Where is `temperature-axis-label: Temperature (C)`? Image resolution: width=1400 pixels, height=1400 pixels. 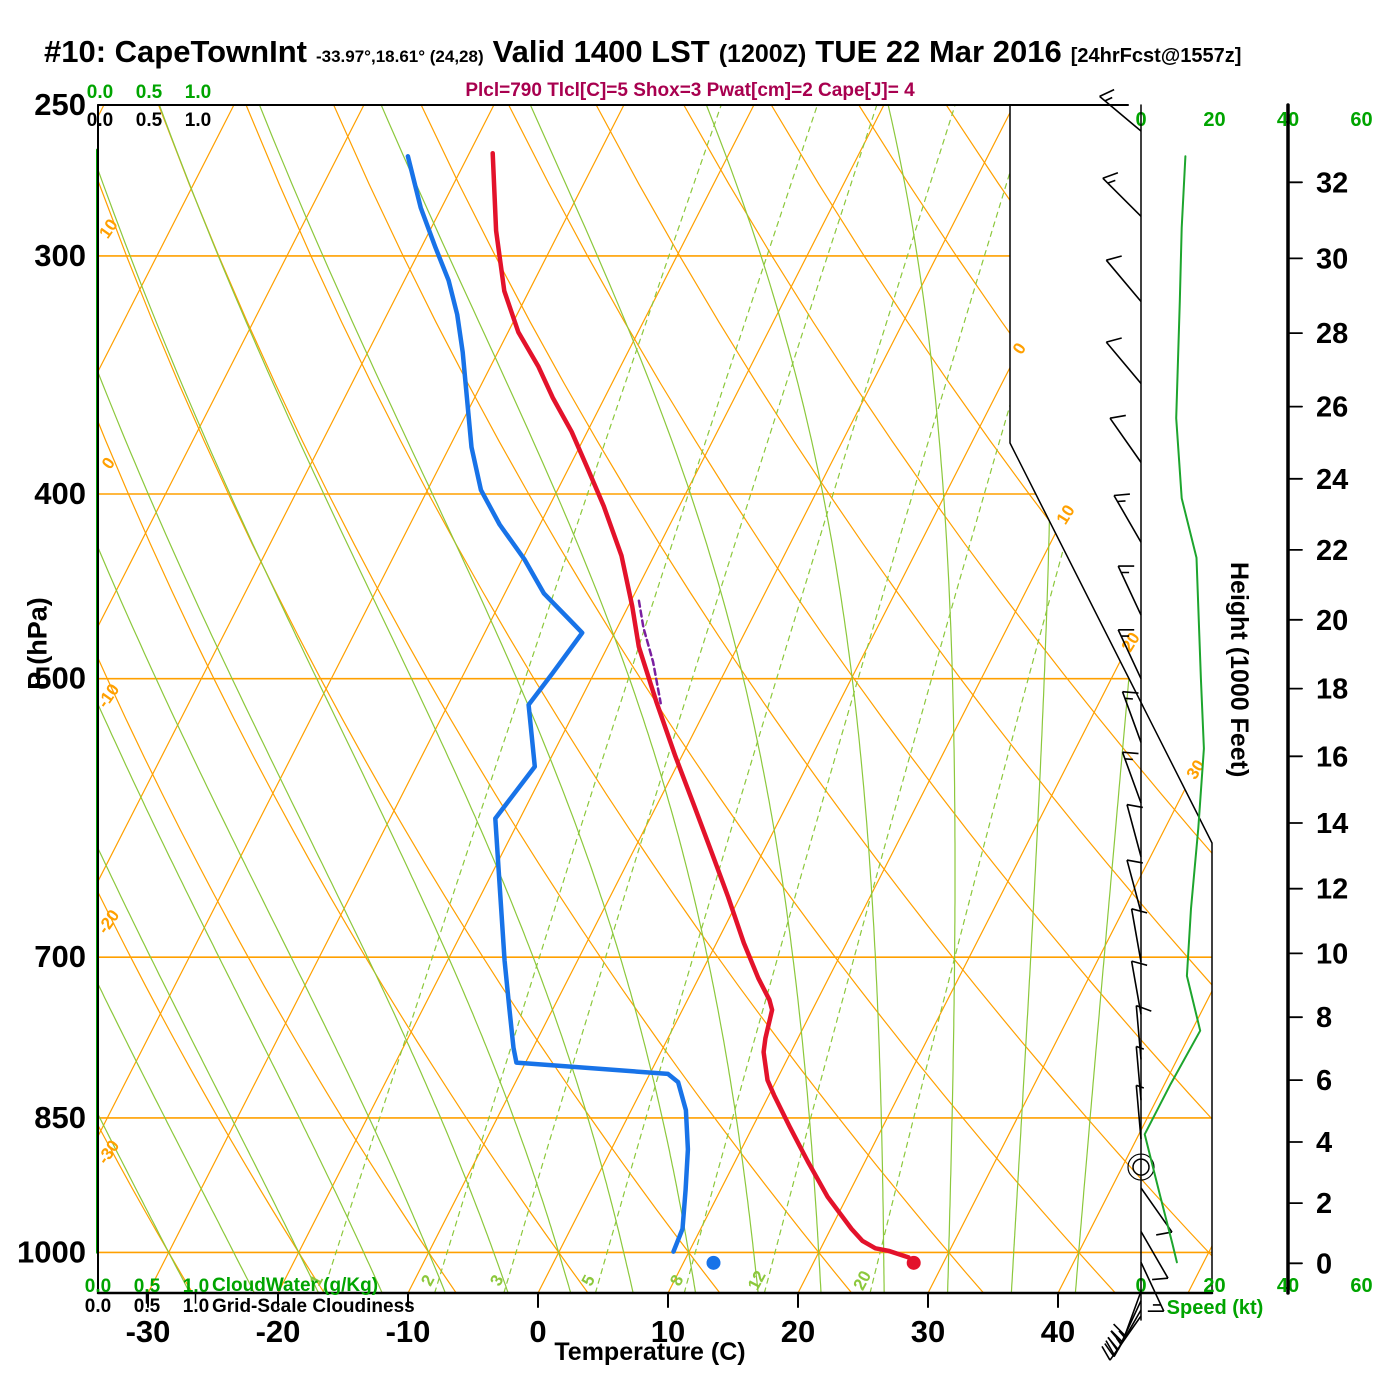
temperature-axis-label: Temperature (C) is located at coordinates (650, 1352).